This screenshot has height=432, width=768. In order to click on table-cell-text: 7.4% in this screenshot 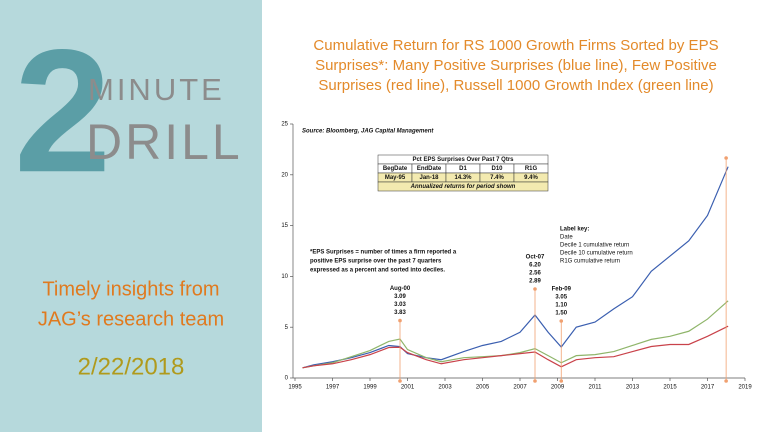, I will do `click(497, 178)`.